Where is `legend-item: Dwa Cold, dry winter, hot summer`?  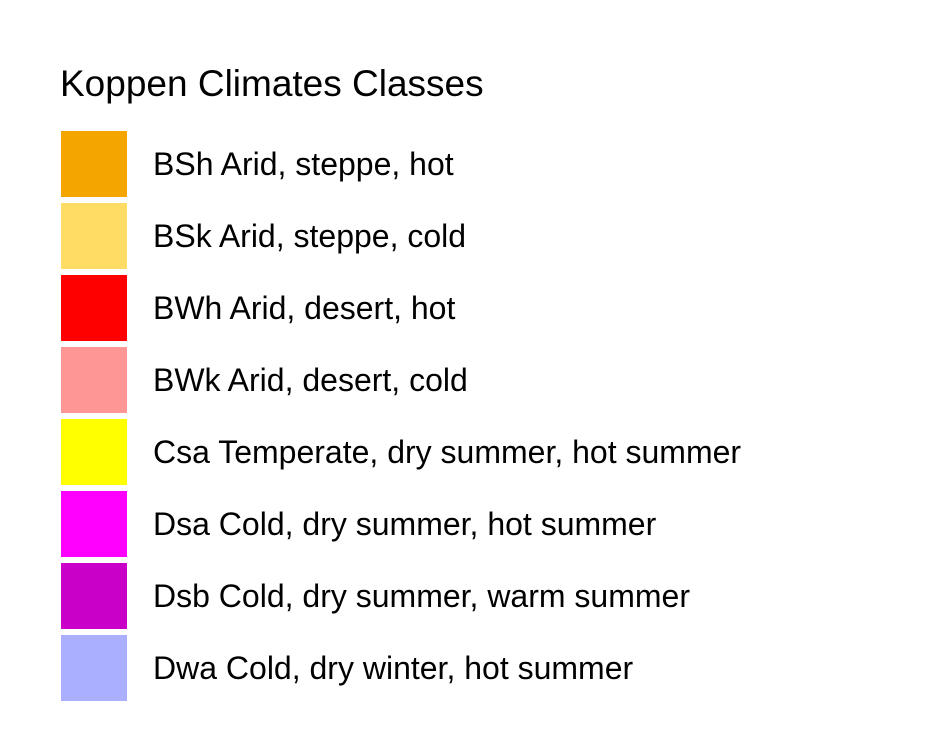 legend-item: Dwa Cold, dry winter, hot summer is located at coordinates (481, 668).